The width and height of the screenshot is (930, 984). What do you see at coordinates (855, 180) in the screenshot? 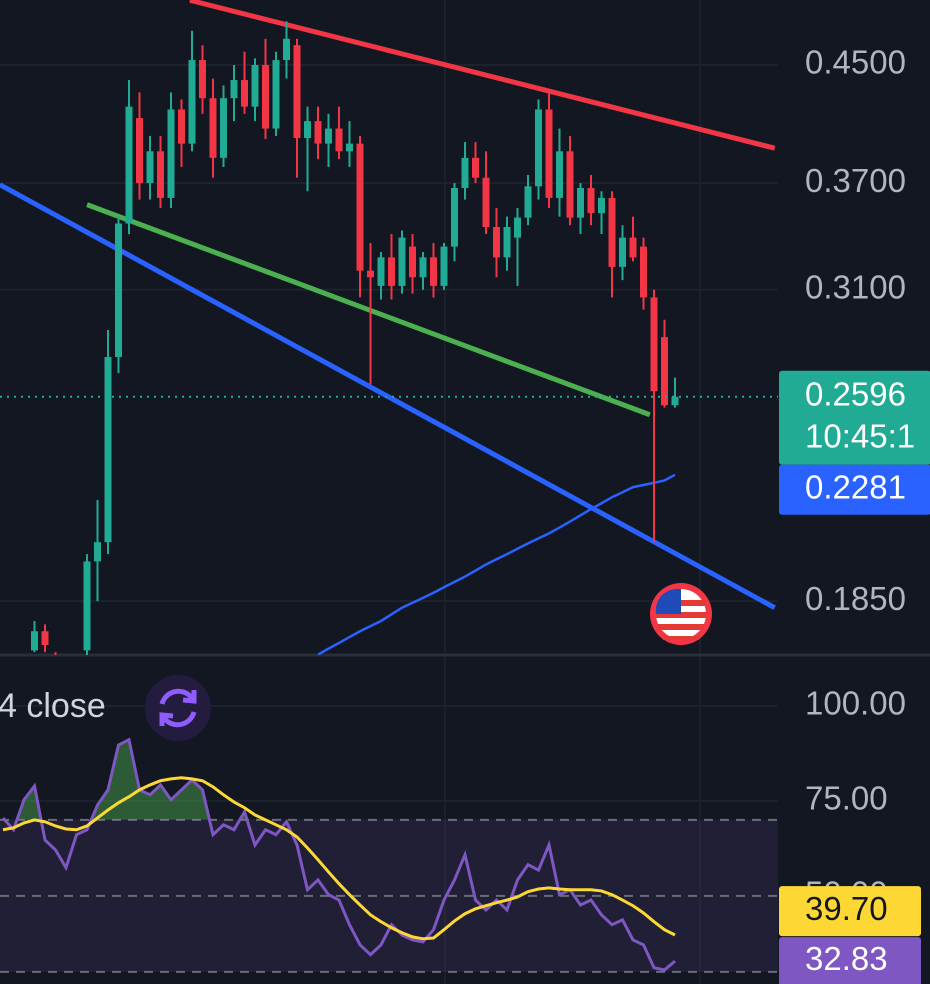
I see `y-tick-label: 0.3700` at bounding box center [855, 180].